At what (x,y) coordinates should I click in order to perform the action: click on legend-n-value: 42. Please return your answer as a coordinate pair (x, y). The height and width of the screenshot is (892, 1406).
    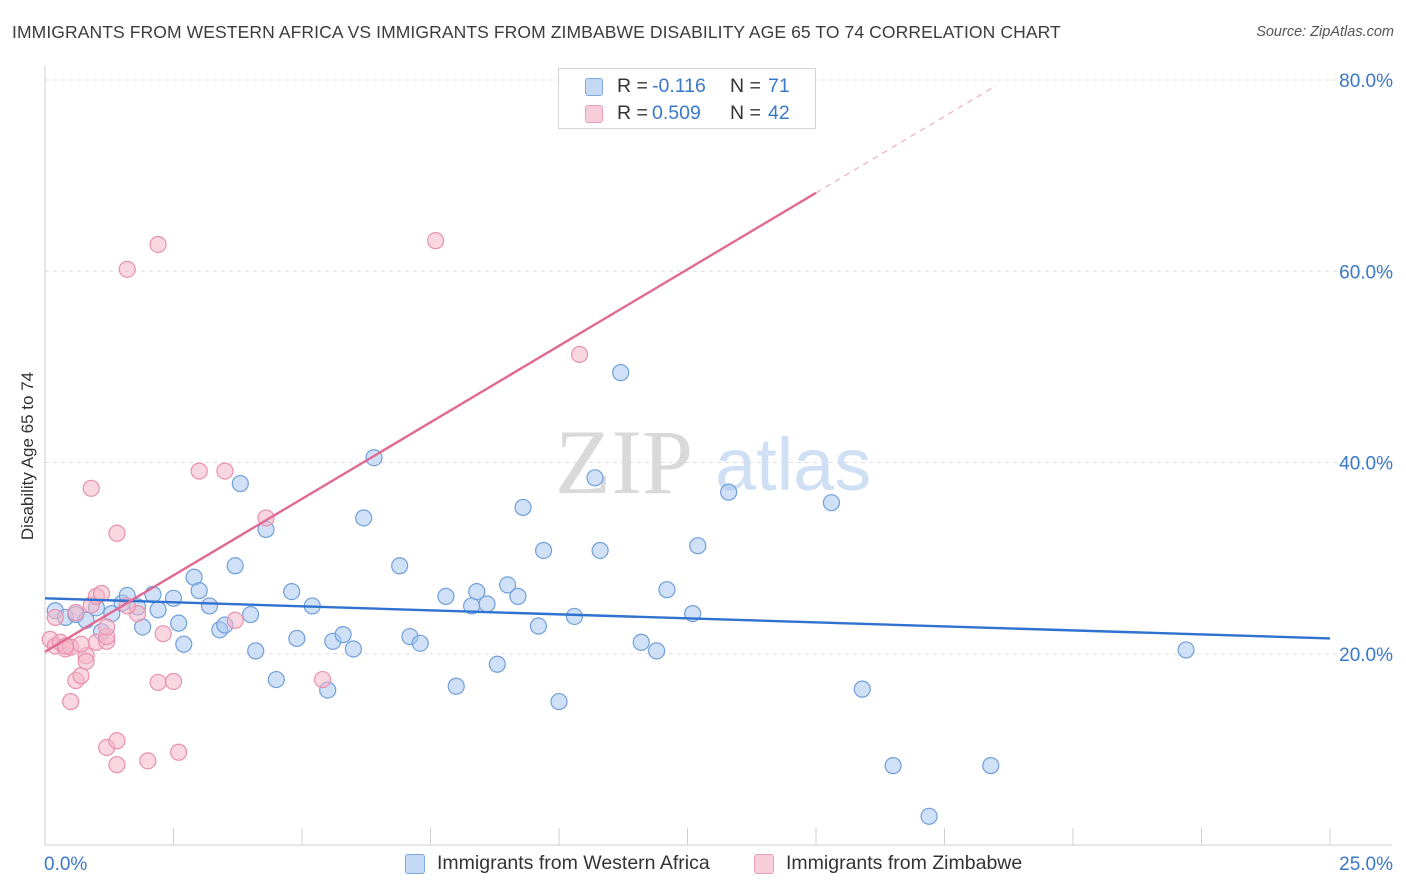
    Looking at the image, I should click on (779, 113).